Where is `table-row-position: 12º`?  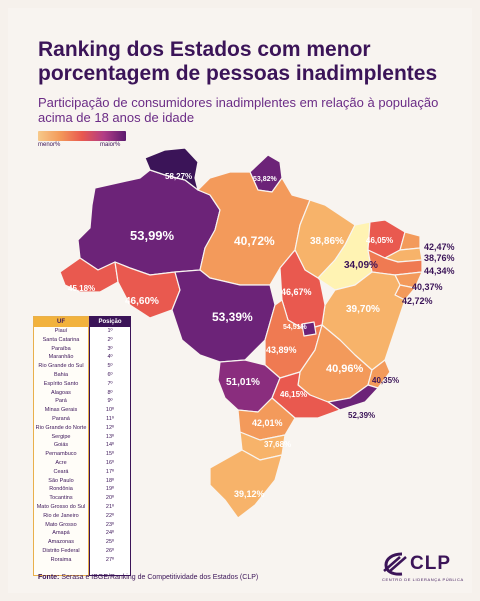 table-row-position: 12º is located at coordinates (110, 427).